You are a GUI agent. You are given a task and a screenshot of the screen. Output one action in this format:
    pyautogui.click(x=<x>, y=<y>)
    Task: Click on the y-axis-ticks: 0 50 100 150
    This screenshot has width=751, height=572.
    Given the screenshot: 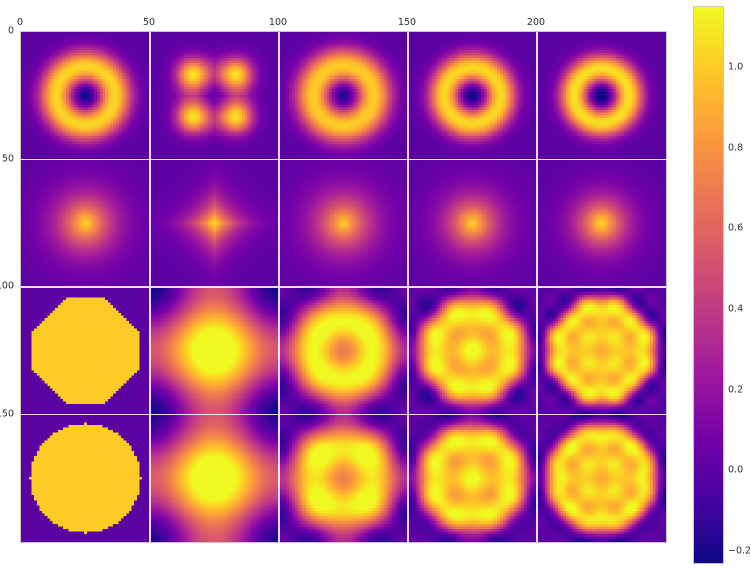 What is the action you would take?
    pyautogui.click(x=8, y=283)
    